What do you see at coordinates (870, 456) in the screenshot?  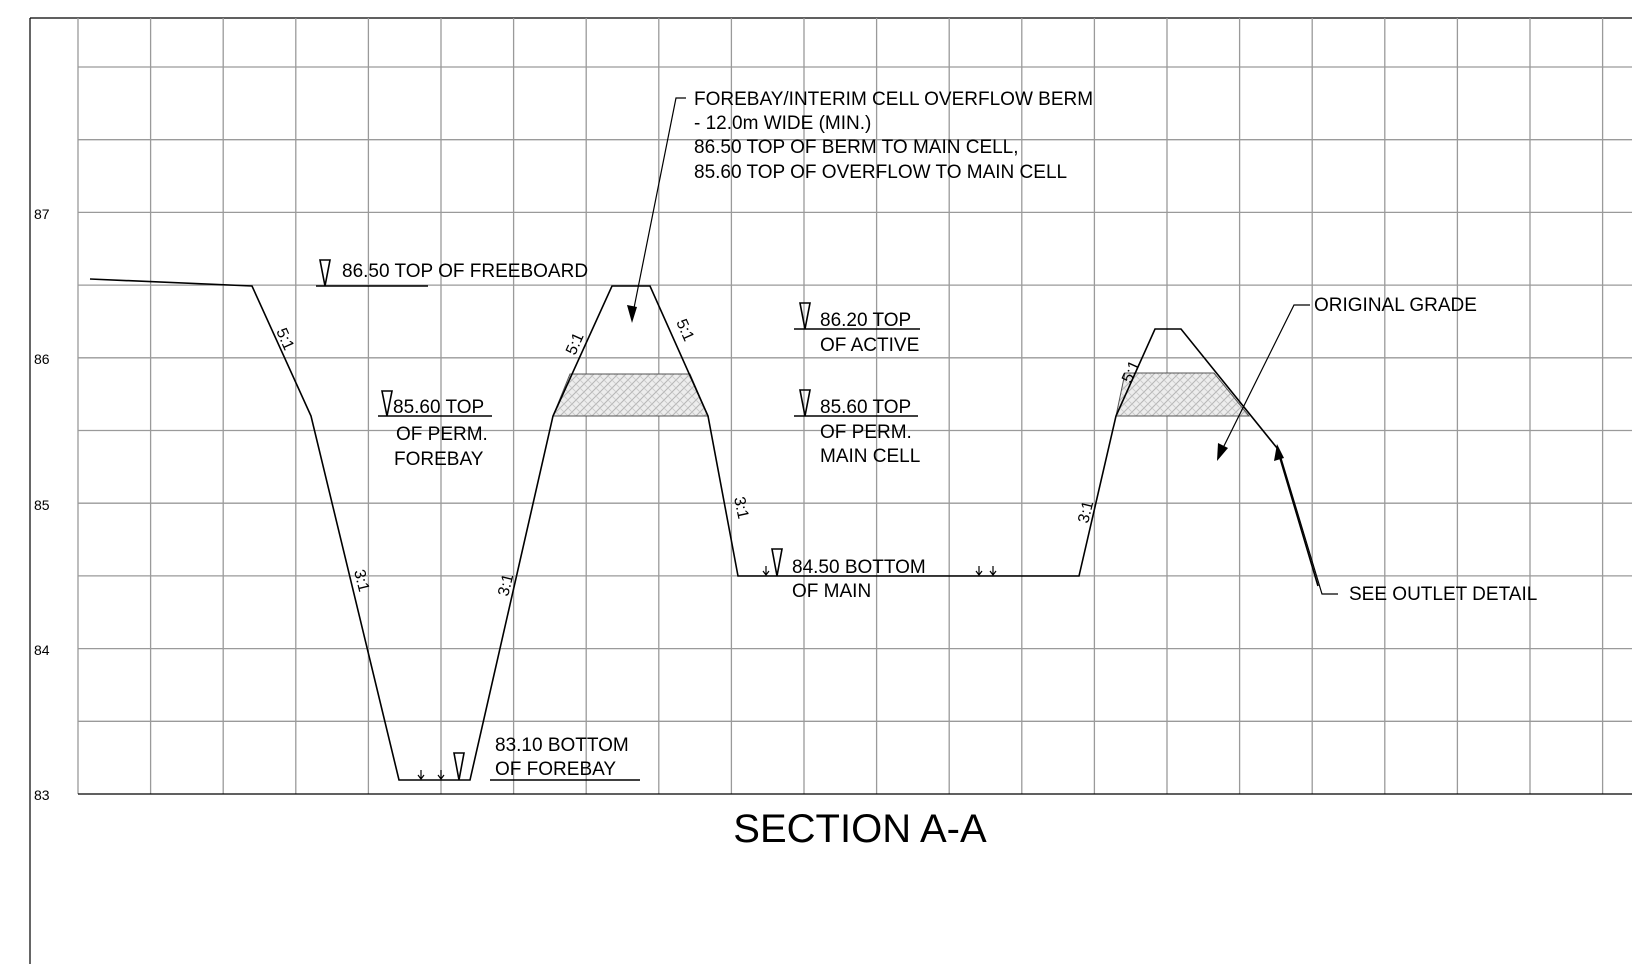 I see `perm-main-label-line-3: MAIN CELL` at bounding box center [870, 456].